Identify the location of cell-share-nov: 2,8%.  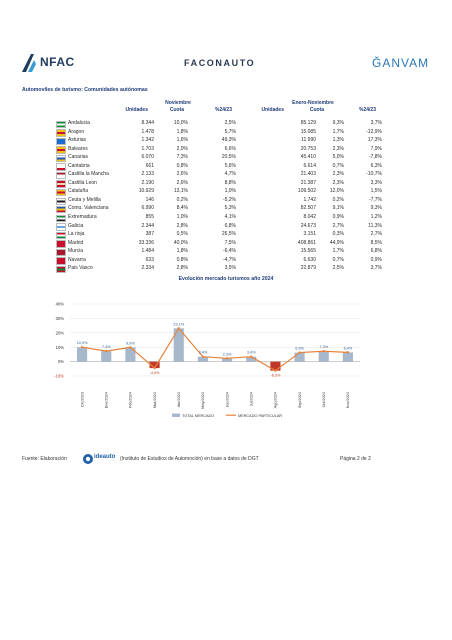
(182, 225).